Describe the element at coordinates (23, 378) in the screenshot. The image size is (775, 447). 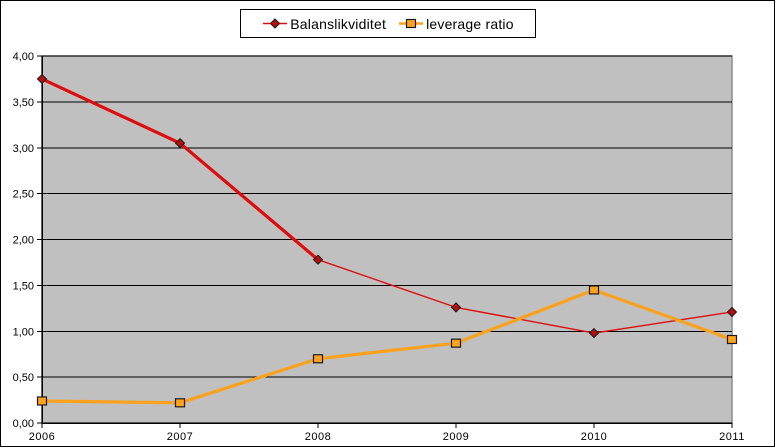
I see `y-tick-label: 0,50` at that location.